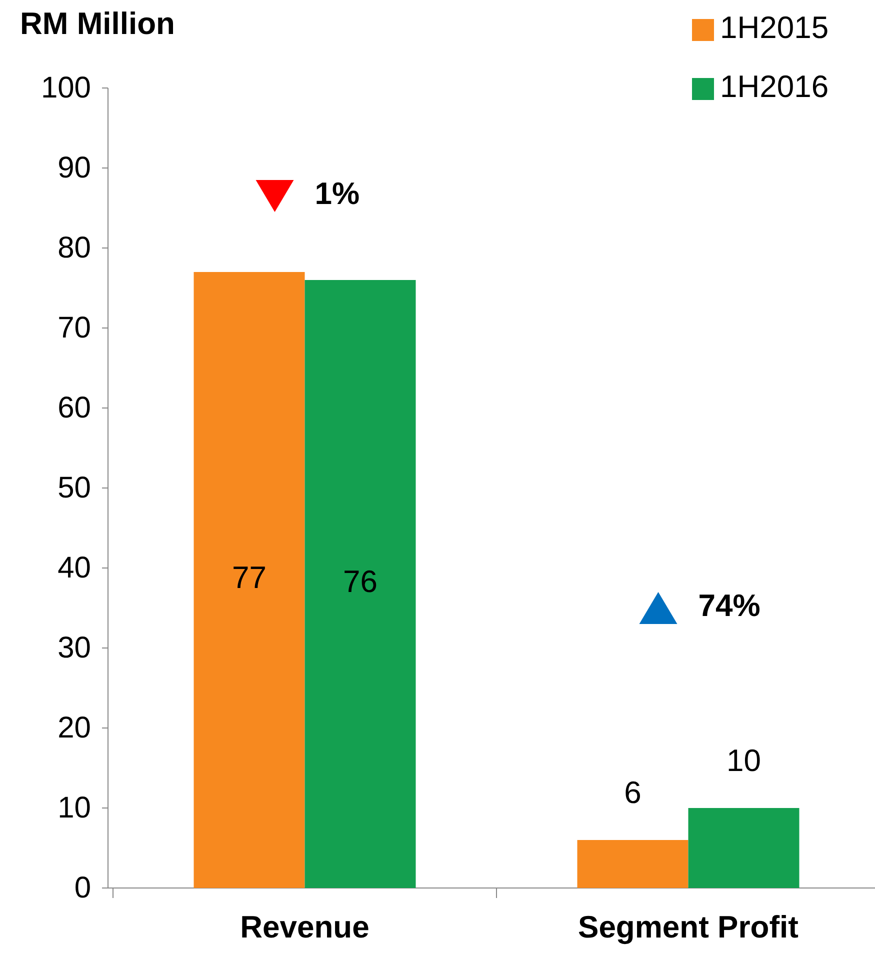  What do you see at coordinates (74, 328) in the screenshot?
I see `y-tick-label: 70` at bounding box center [74, 328].